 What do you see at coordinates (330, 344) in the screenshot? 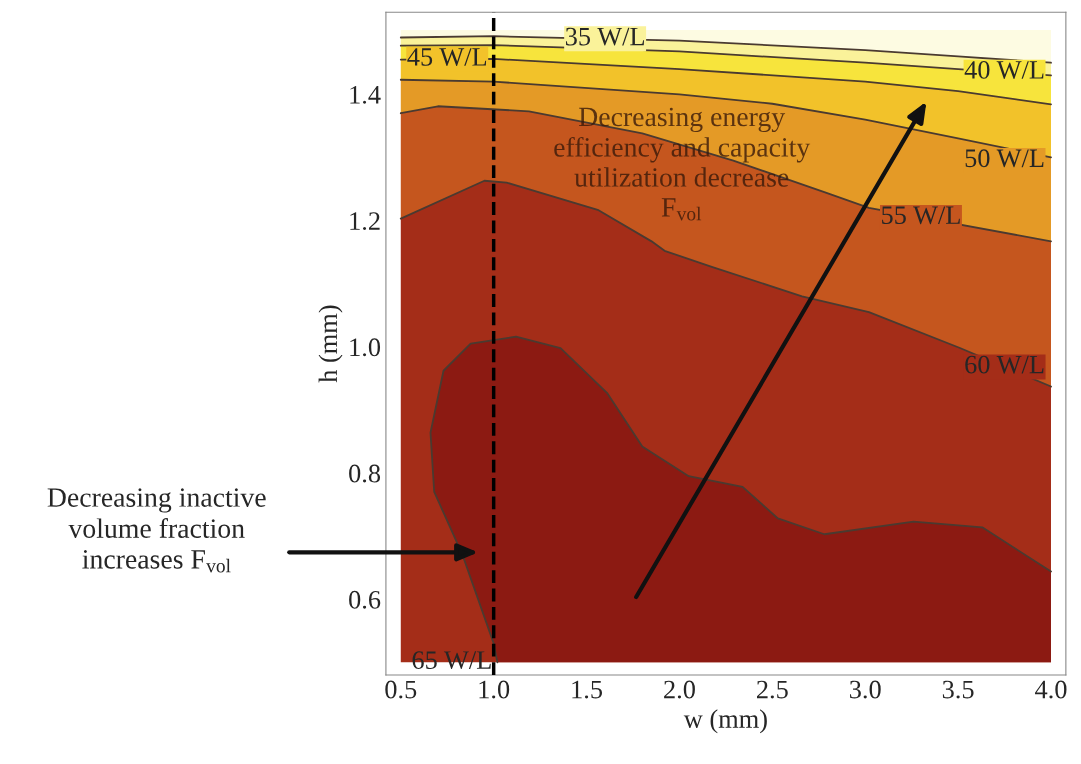
I see `y-axis-title: h (mm)` at bounding box center [330, 344].